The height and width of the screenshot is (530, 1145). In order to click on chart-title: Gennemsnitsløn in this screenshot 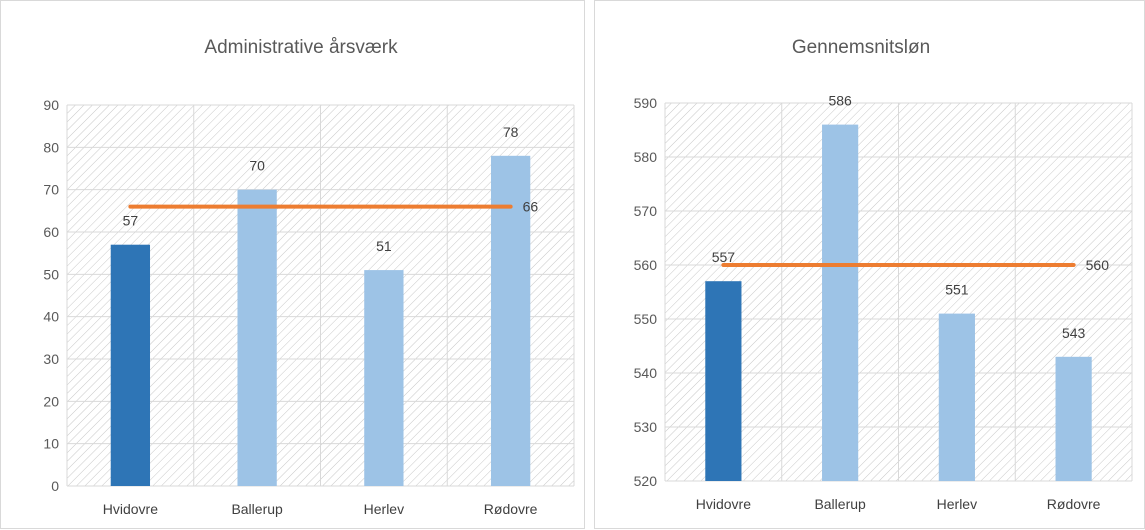, I will do `click(861, 47)`.